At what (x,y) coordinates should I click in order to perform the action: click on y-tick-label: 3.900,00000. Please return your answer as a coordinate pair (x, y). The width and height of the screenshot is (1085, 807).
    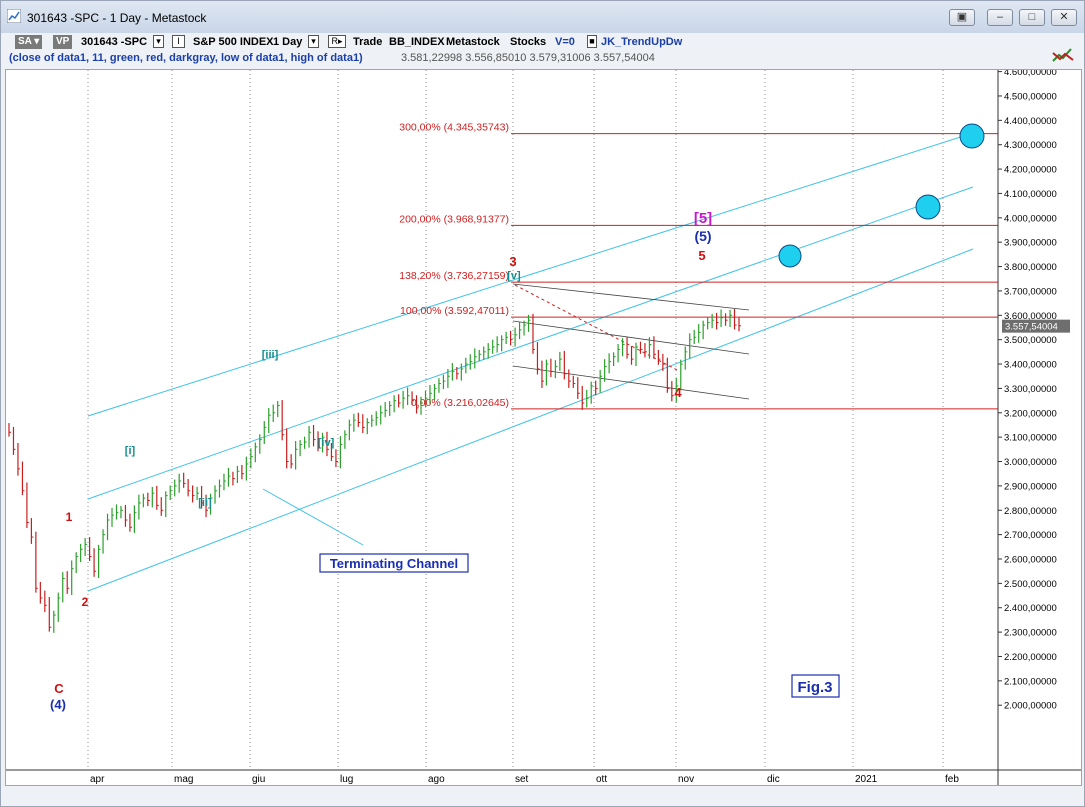
    Looking at the image, I should click on (1030, 243).